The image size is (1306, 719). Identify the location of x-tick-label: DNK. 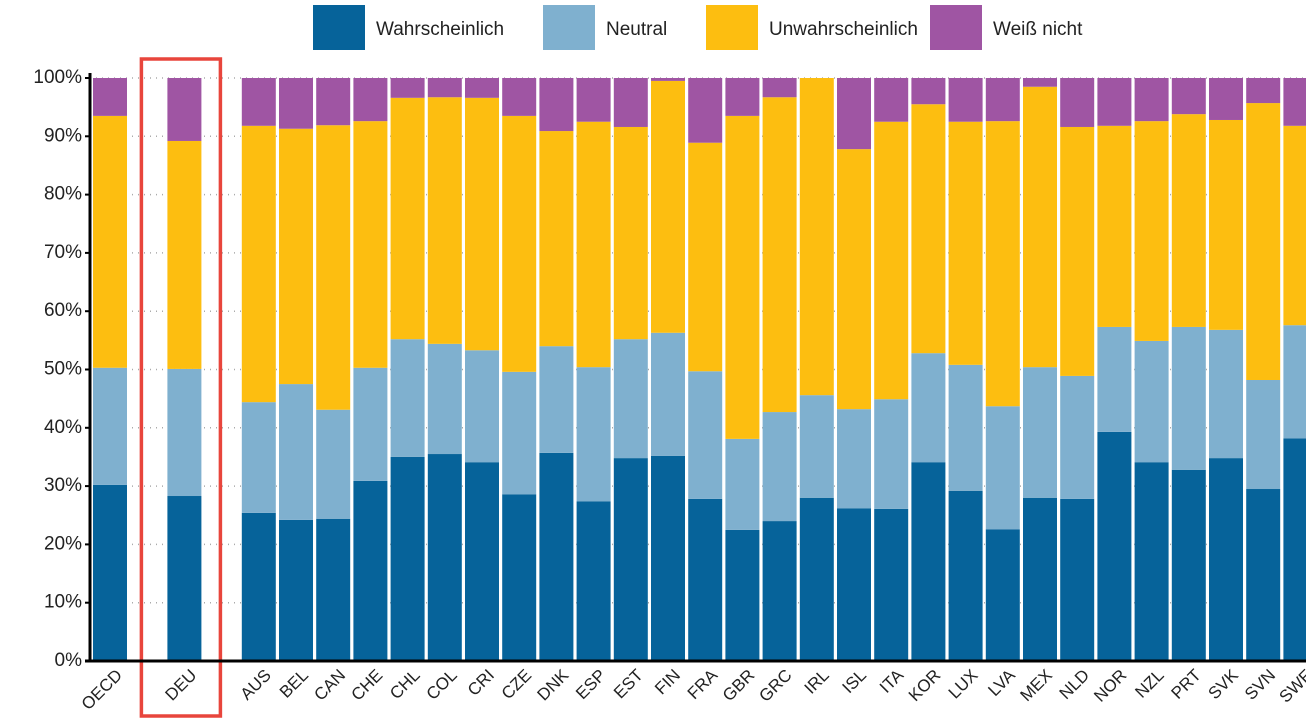
(553, 684).